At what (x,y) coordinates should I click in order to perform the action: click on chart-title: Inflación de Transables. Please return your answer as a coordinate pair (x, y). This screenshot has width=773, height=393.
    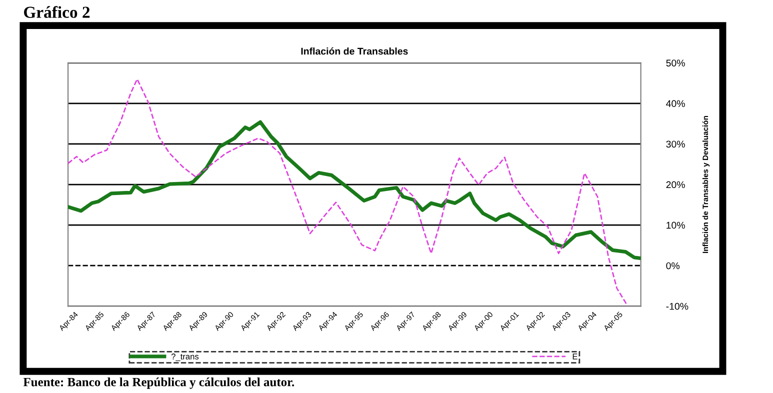
    Looking at the image, I should click on (354, 51).